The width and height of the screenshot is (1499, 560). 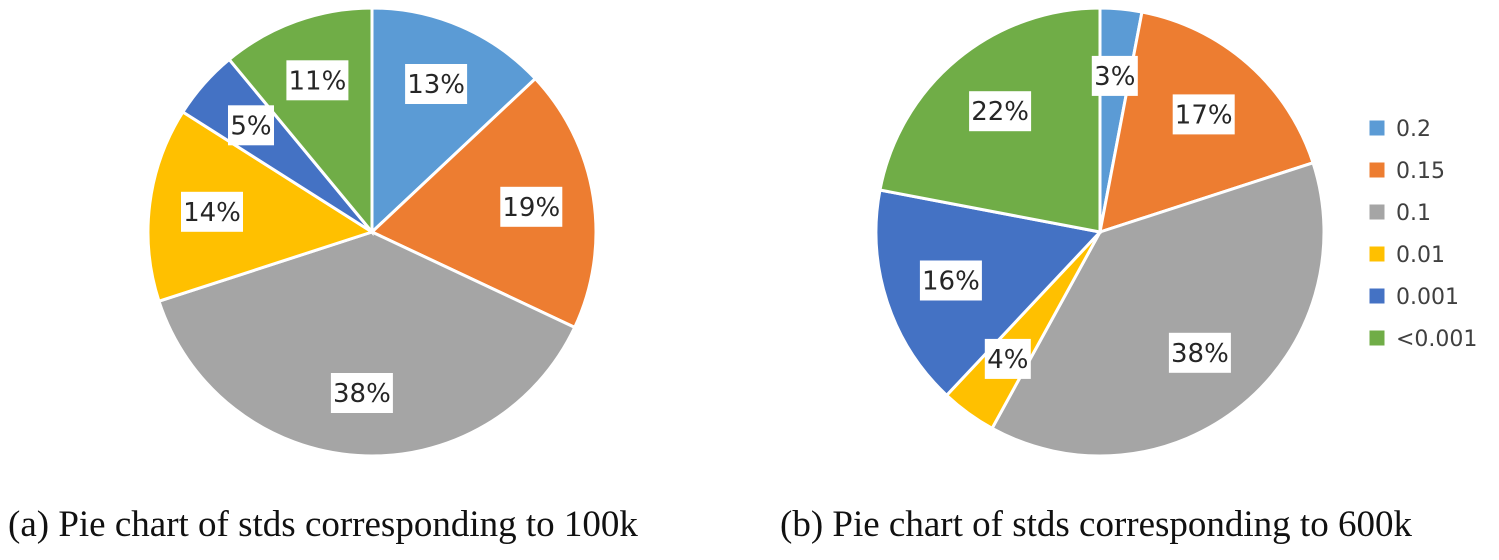 I want to click on data-label-lt-0-001: 11%, so click(x=317, y=80).